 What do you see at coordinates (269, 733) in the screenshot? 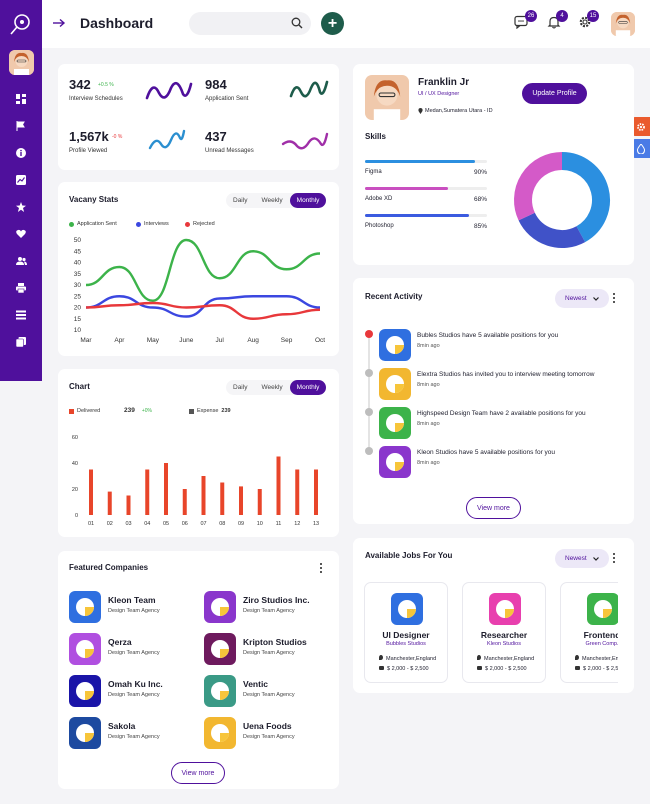
I see `company-item: Uena Foods Design Team Agency` at bounding box center [269, 733].